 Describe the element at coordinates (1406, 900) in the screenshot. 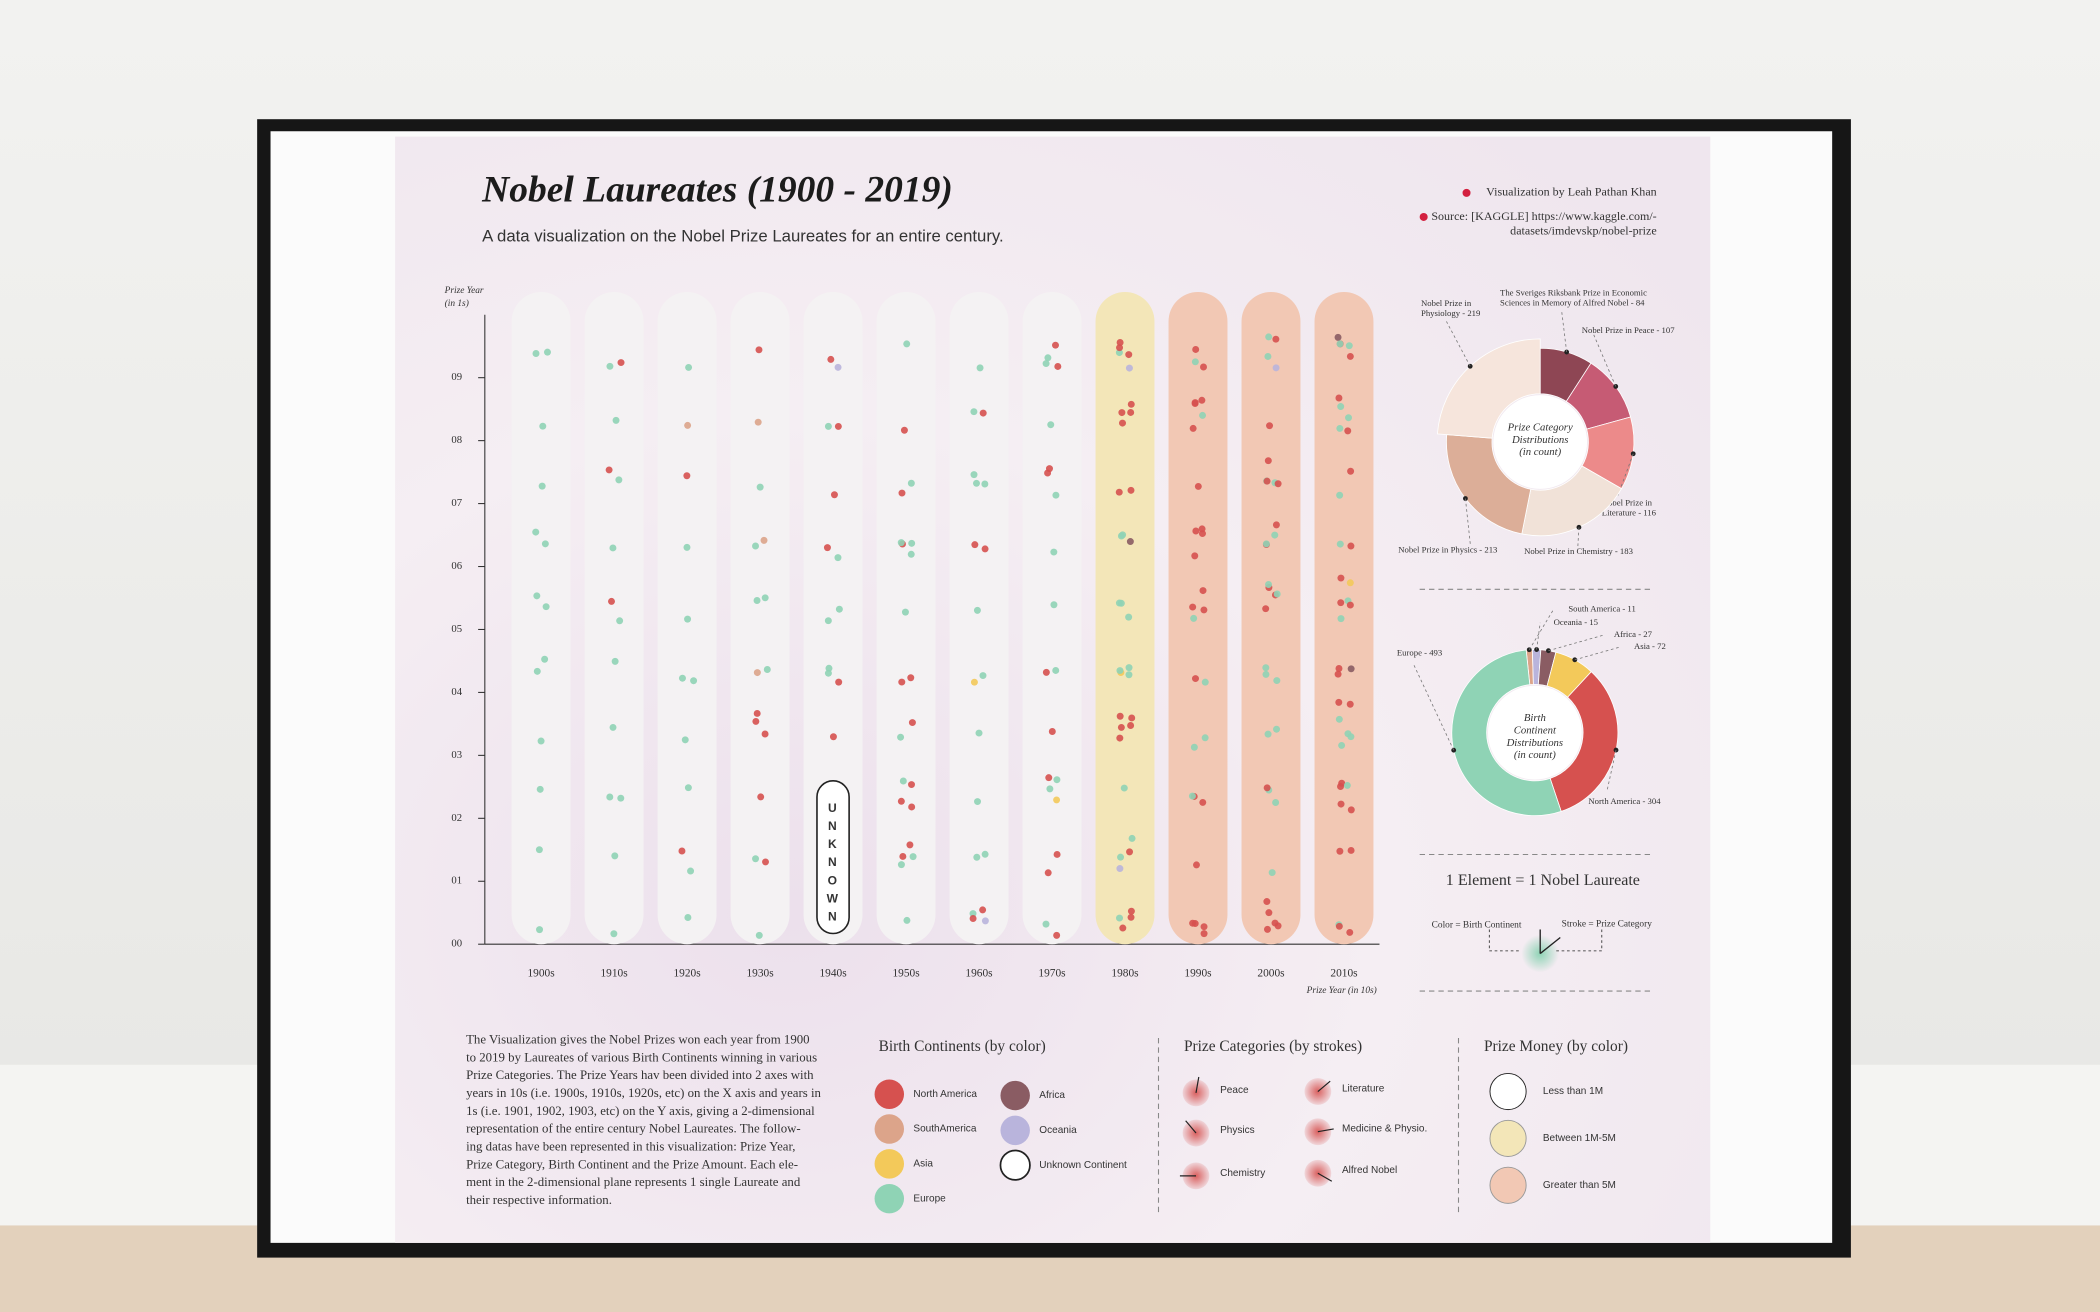

I see `dividers` at that location.